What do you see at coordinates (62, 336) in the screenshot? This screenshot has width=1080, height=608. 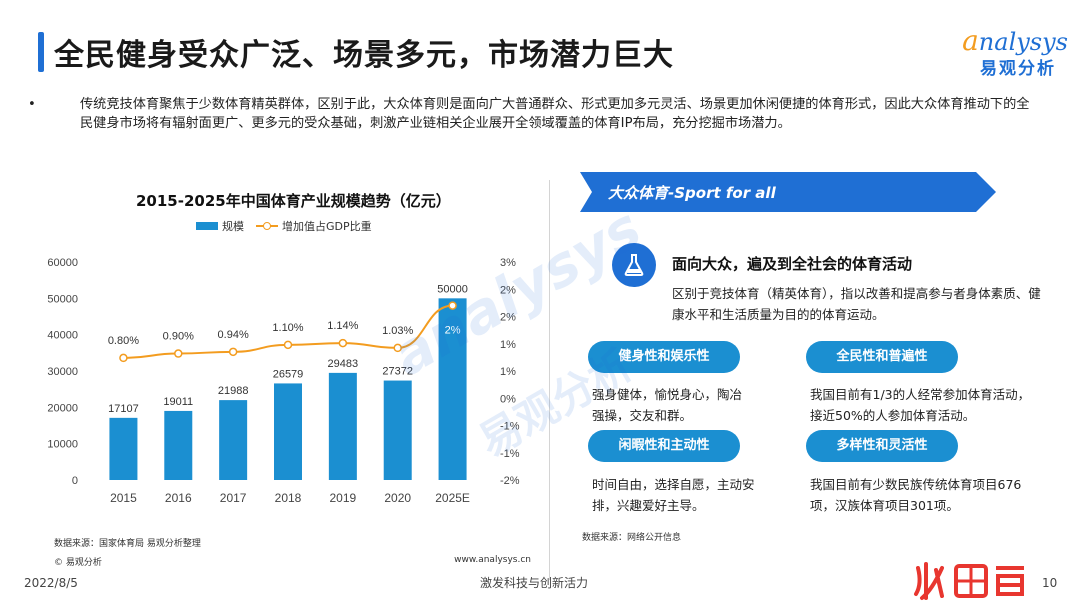 I see `y-axis-tick-label: 40000` at bounding box center [62, 336].